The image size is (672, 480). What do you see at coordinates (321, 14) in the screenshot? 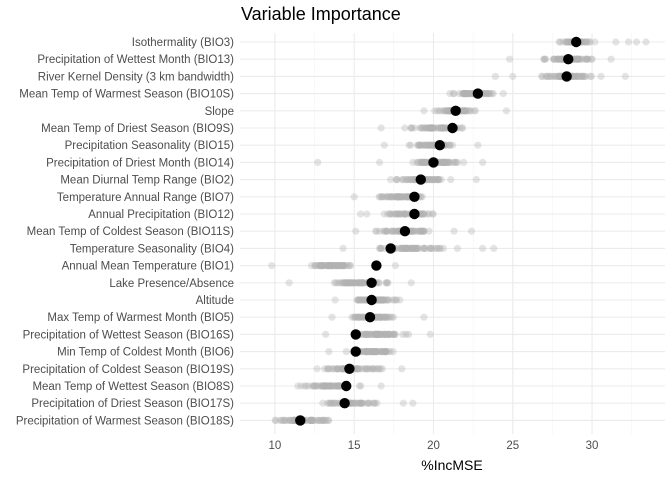
I see `chart-title: Variable Importance` at bounding box center [321, 14].